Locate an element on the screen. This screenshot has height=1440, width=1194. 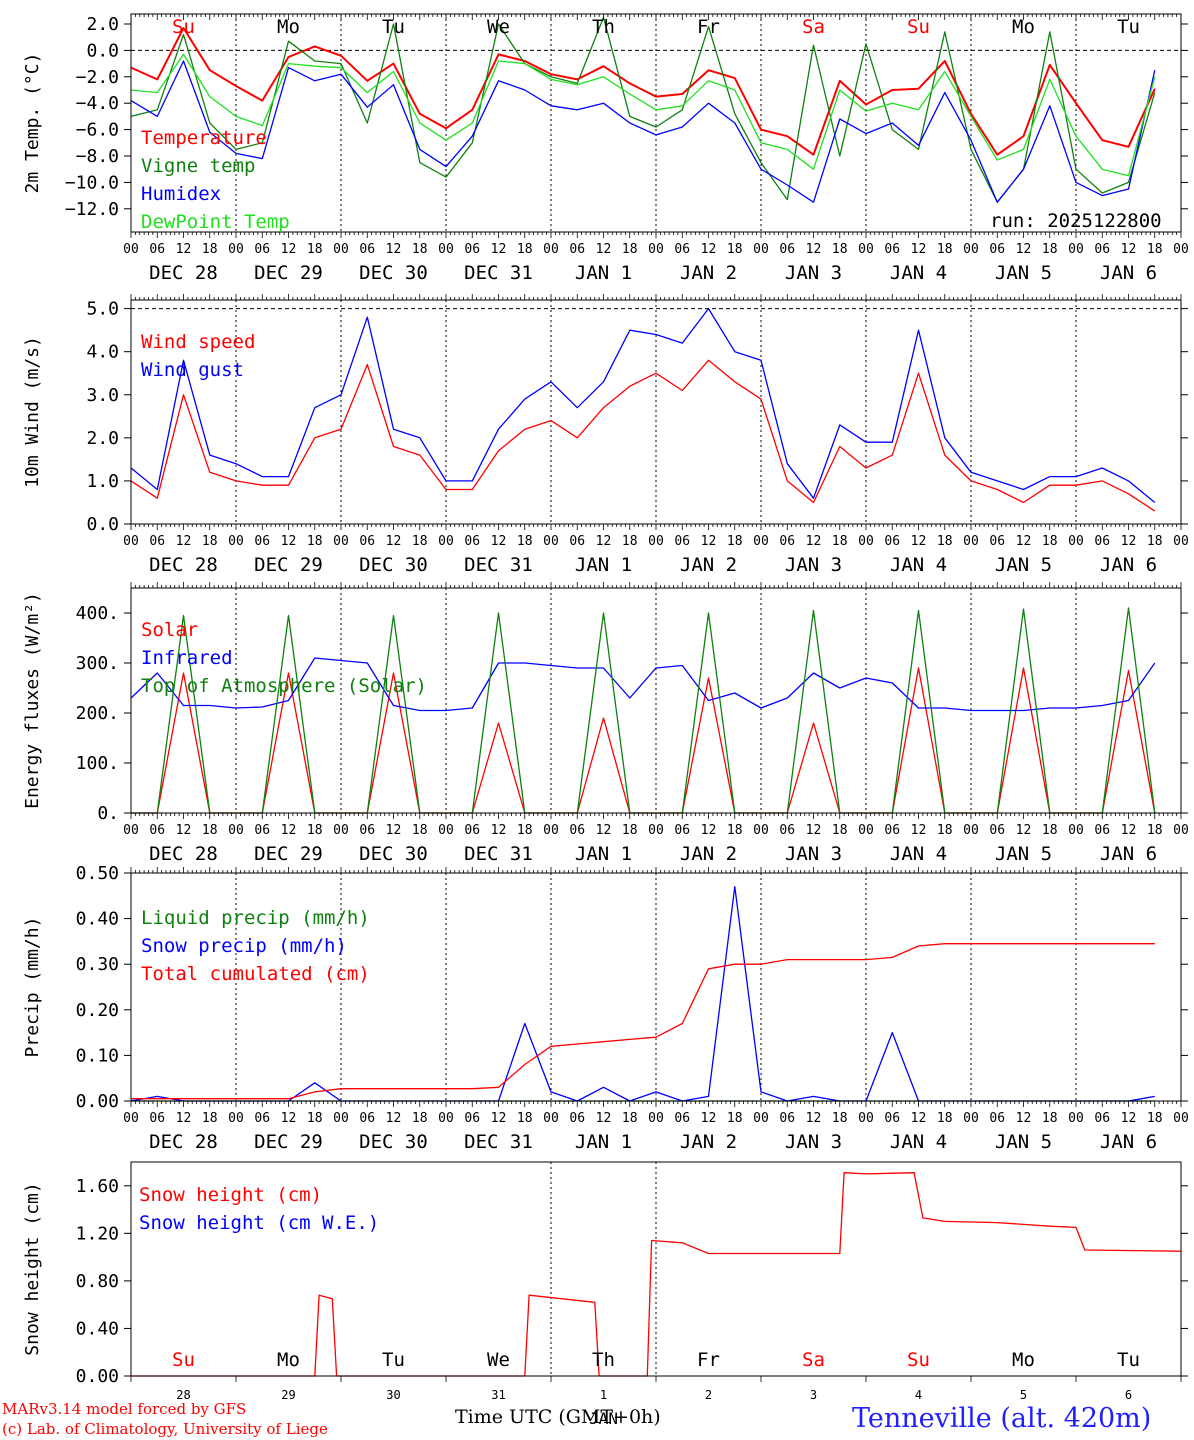
model-credit: MARv3.14 model forced by GFS is located at coordinates (124, 1409).